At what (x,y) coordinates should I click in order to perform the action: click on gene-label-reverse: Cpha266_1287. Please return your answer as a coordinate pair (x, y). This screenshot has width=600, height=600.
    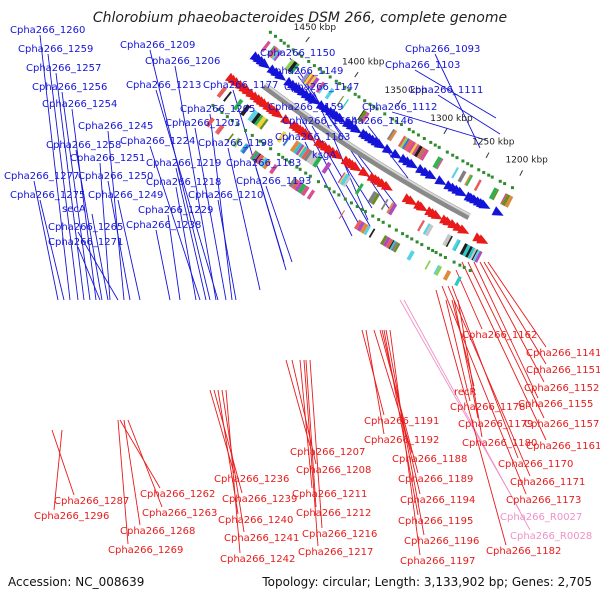
    Looking at the image, I should click on (91, 501).